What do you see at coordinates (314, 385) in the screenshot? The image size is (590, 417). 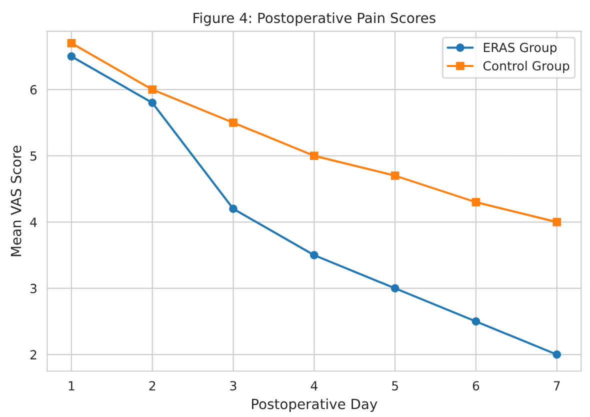 I see `x-tick-label: 4` at bounding box center [314, 385].